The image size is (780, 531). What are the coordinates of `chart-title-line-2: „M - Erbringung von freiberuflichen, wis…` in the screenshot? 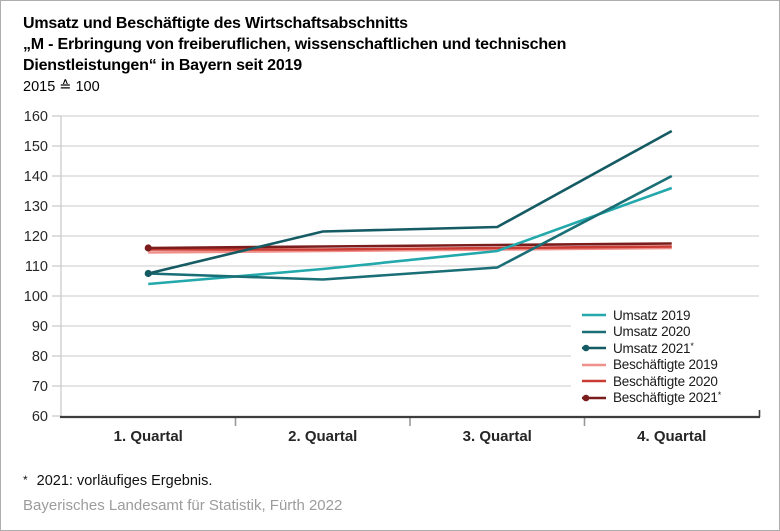 It's located at (295, 44).